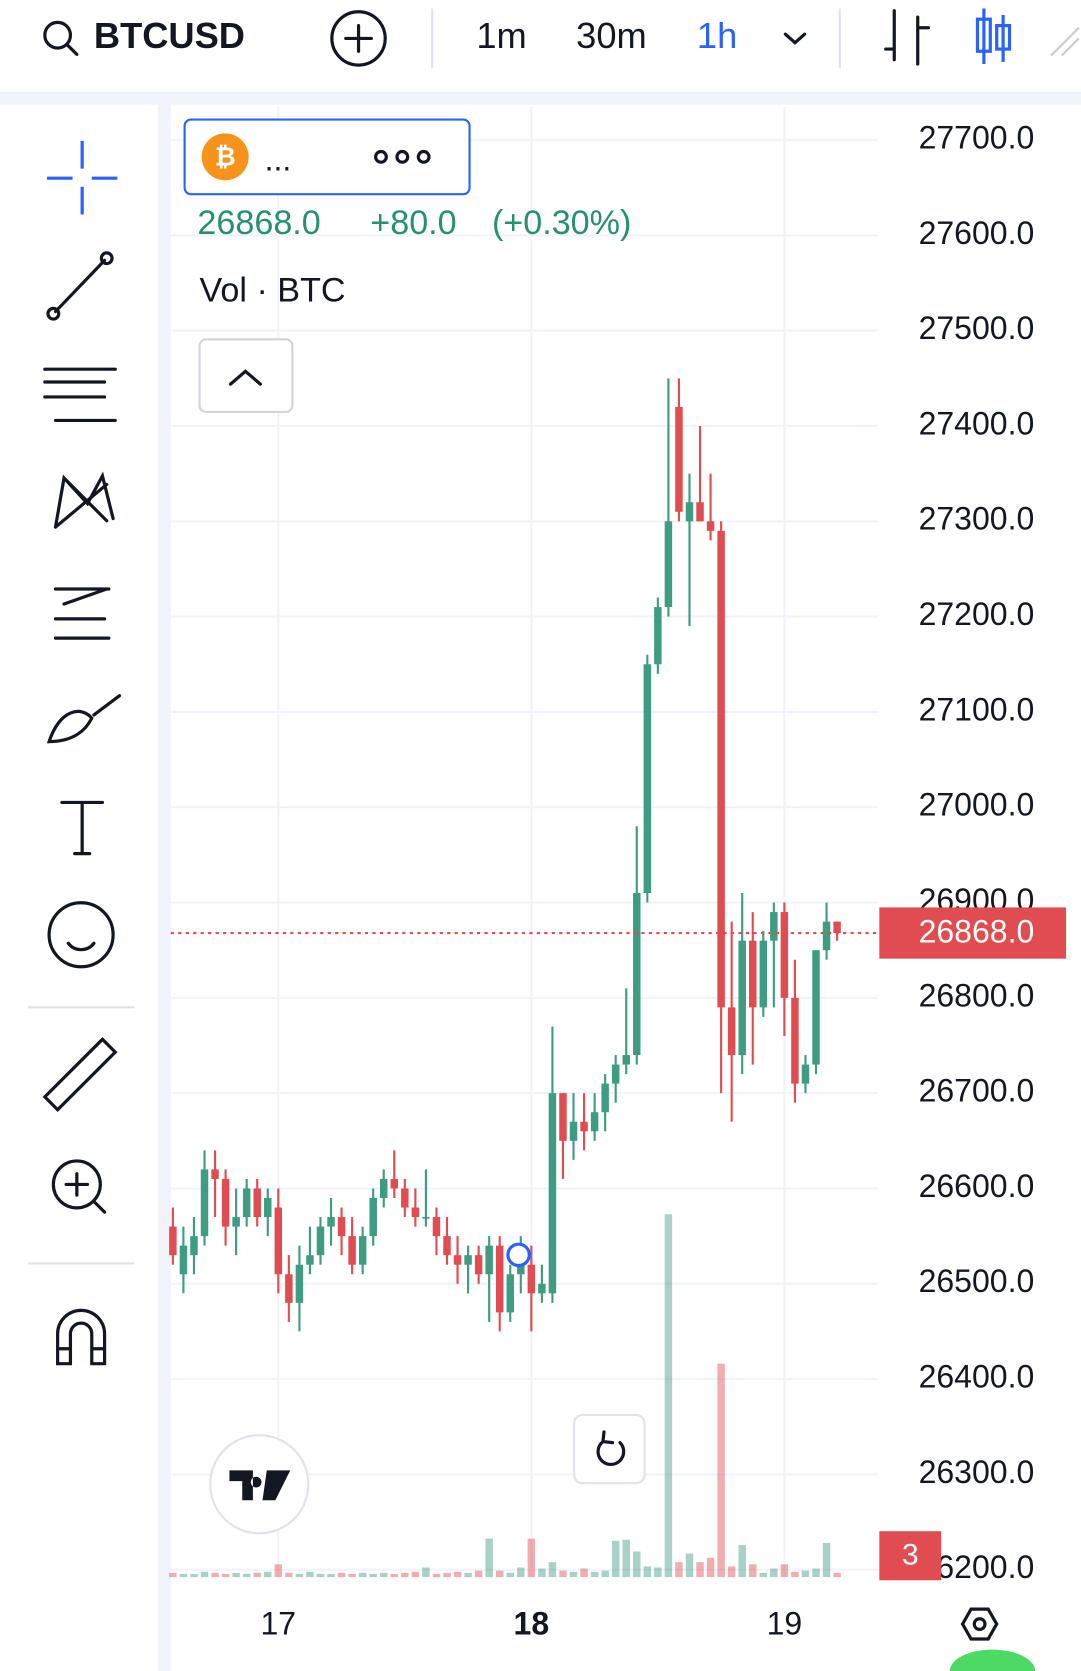  I want to click on y-tick-label: 27300.0, so click(977, 519).